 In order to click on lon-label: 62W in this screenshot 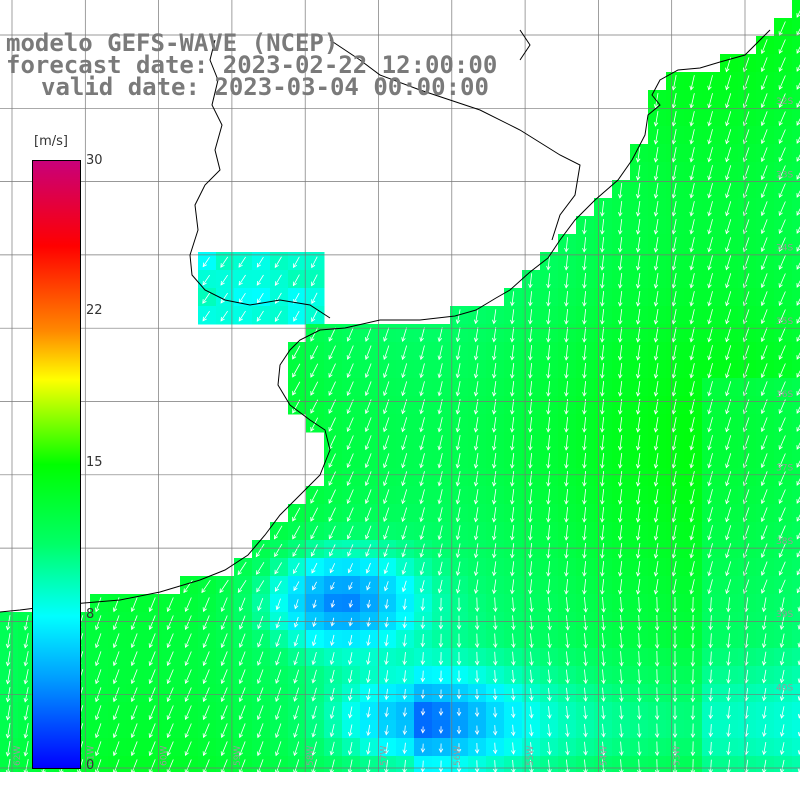, I will do `click(18, 756)`.